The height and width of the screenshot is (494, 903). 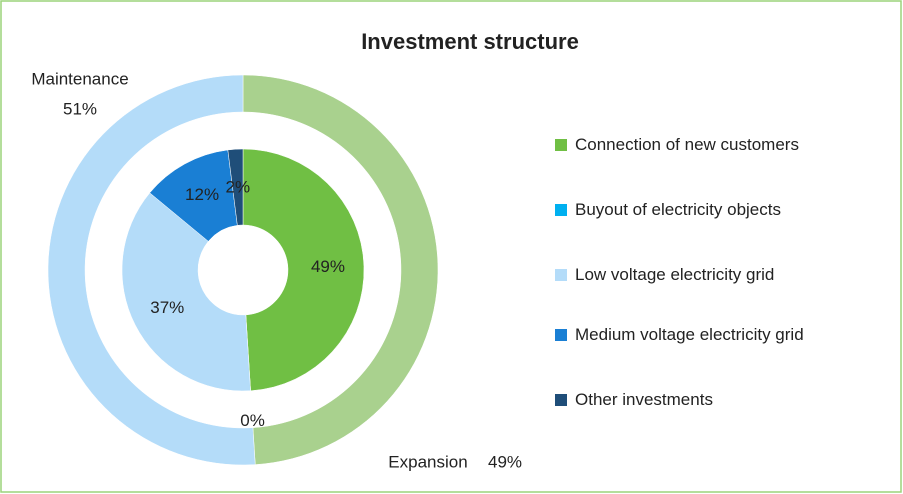 What do you see at coordinates (167, 307) in the screenshot?
I see `data-label: 37%` at bounding box center [167, 307].